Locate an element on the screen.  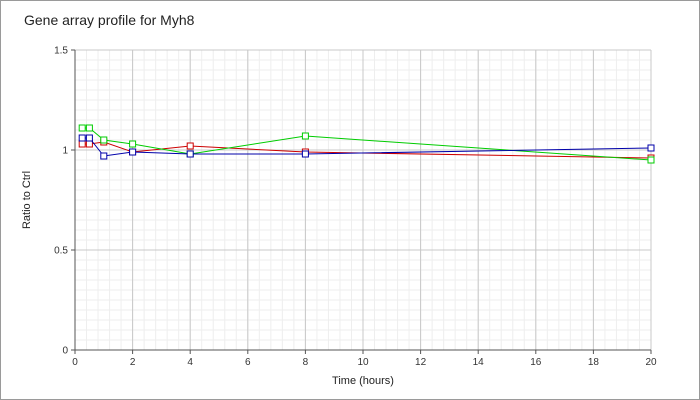
x-tick-label: 12 is located at coordinates (421, 362).